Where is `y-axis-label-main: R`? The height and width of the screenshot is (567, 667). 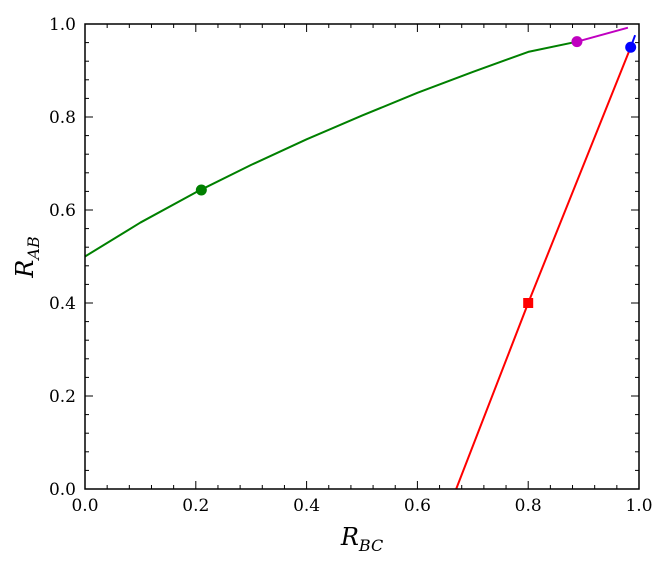
y-axis-label-main: R is located at coordinates (25, 269).